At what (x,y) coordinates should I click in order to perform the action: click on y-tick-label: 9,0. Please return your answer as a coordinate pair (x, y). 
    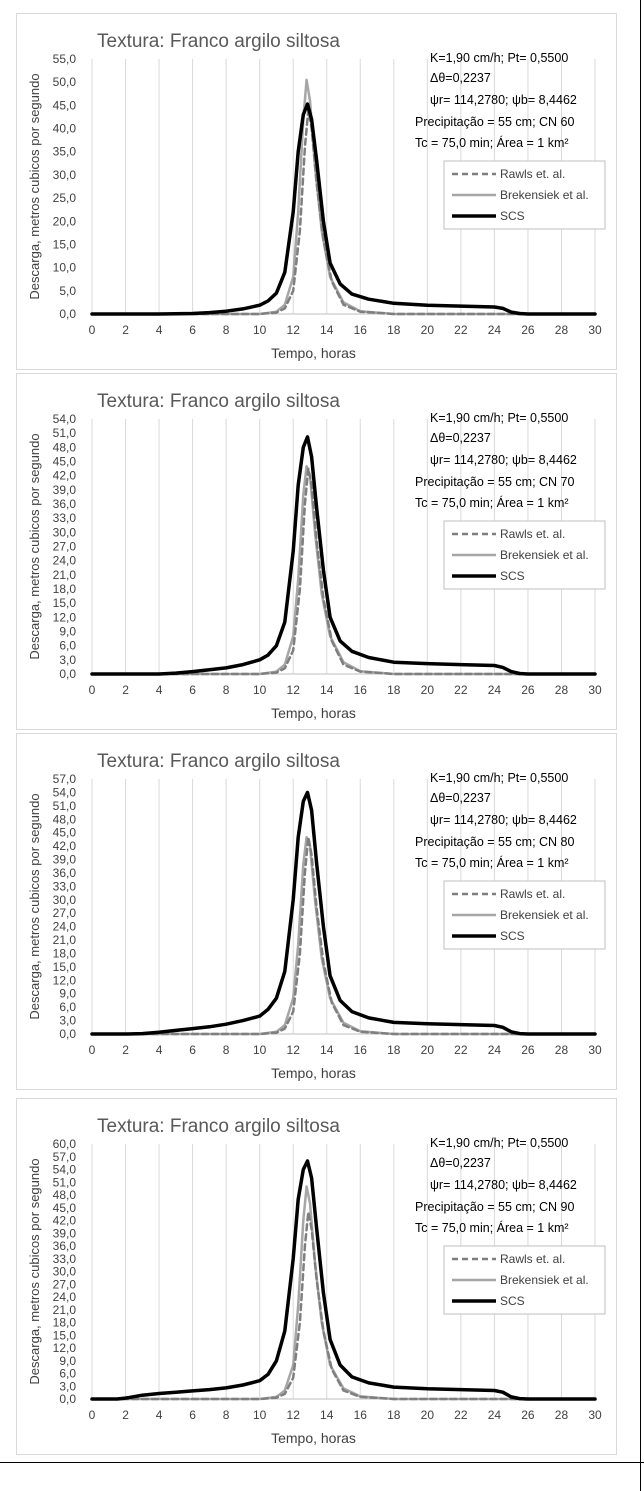
    Looking at the image, I should click on (67, 1361).